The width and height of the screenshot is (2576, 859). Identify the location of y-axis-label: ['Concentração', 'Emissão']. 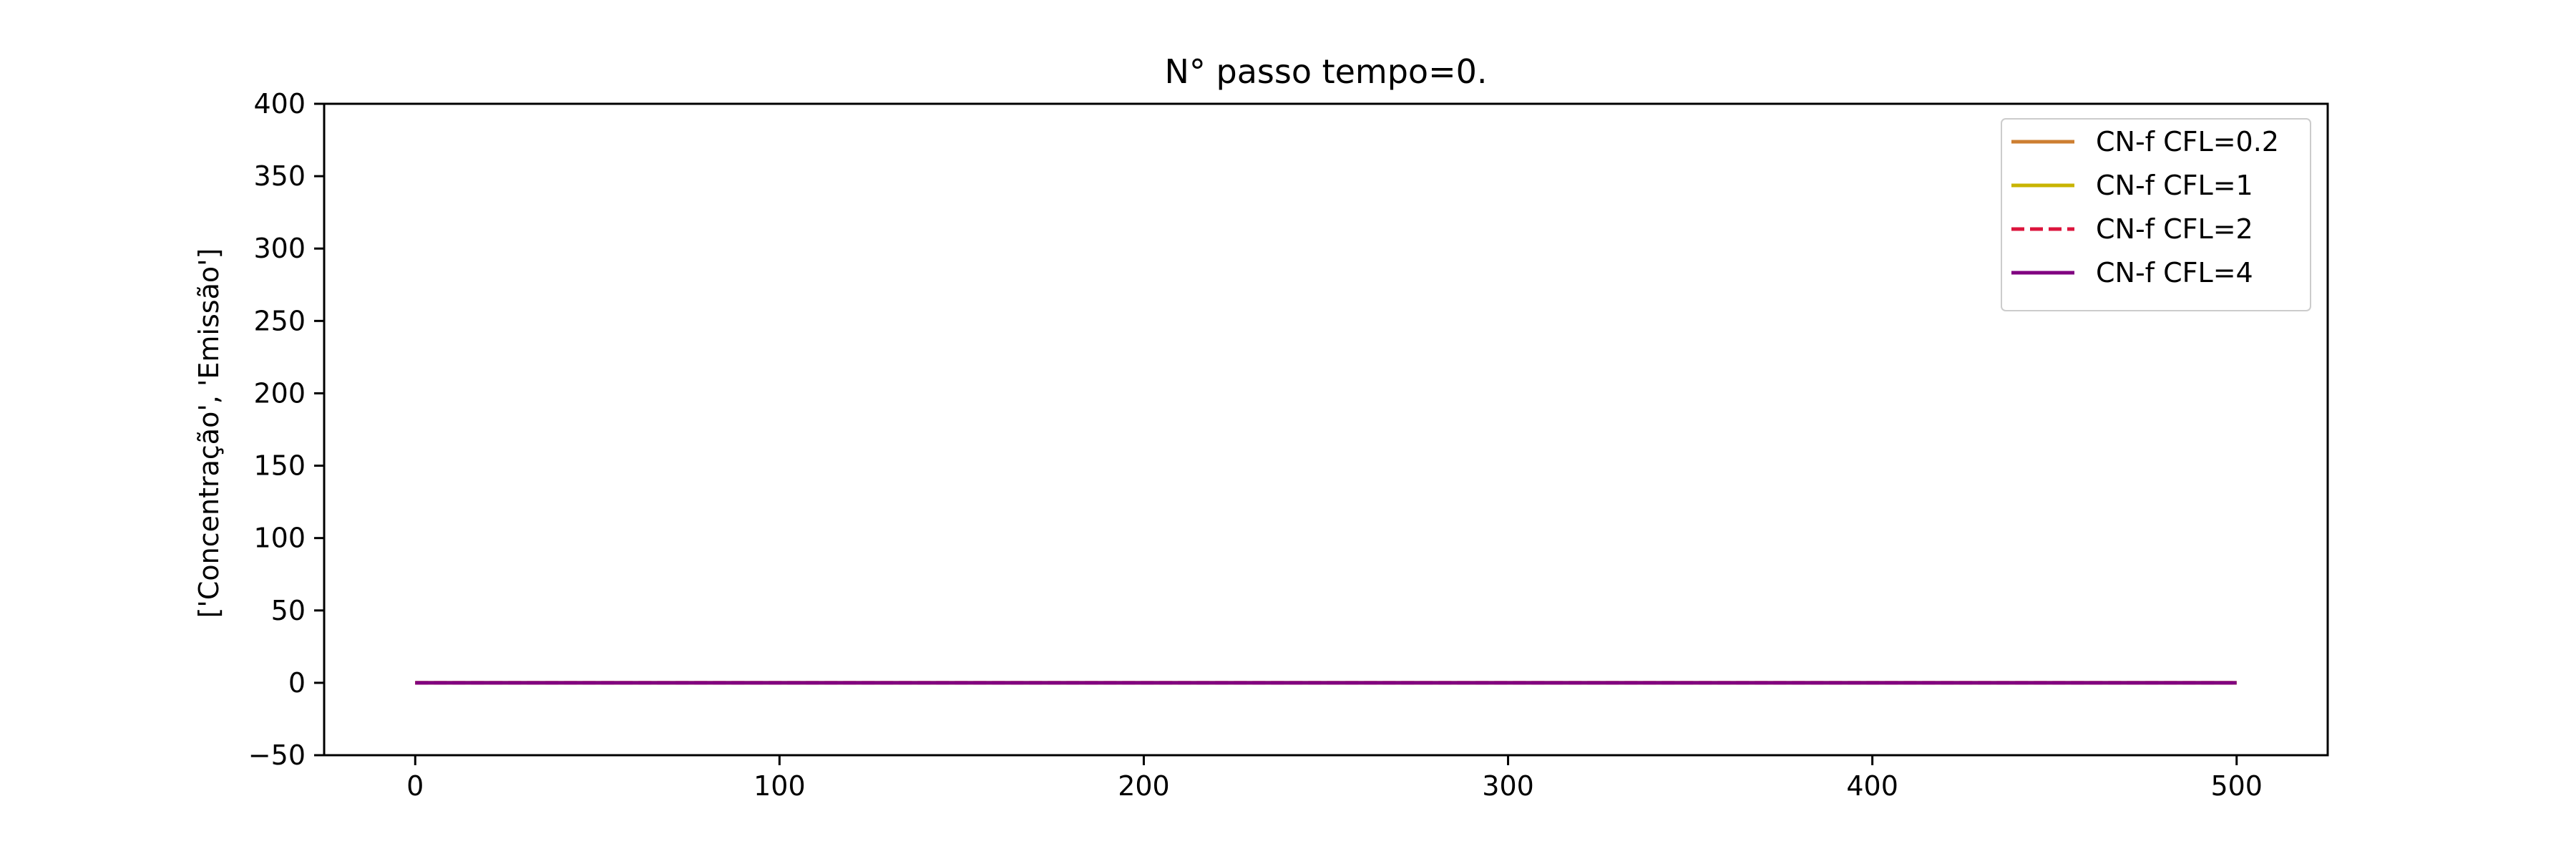
(209, 433).